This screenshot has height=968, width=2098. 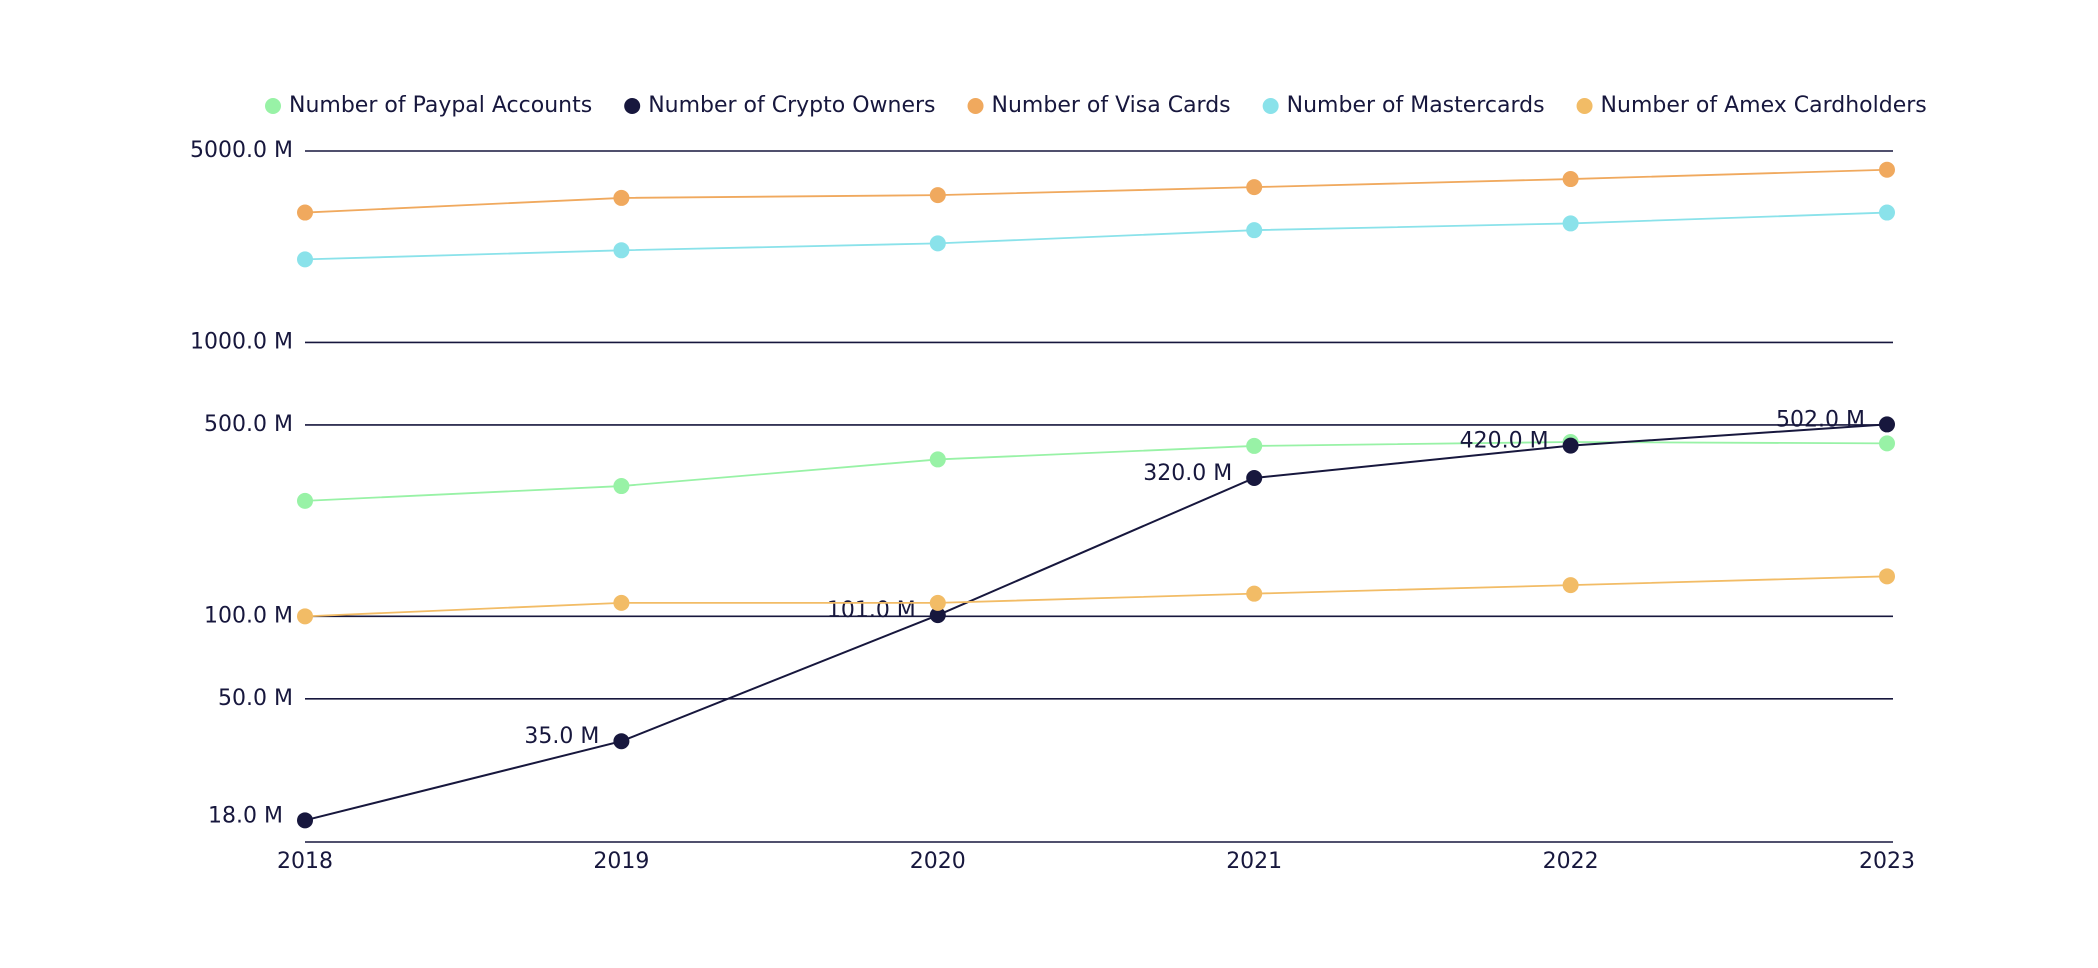 What do you see at coordinates (241, 341) in the screenshot?
I see `y-tick-label: 1000.0 M` at bounding box center [241, 341].